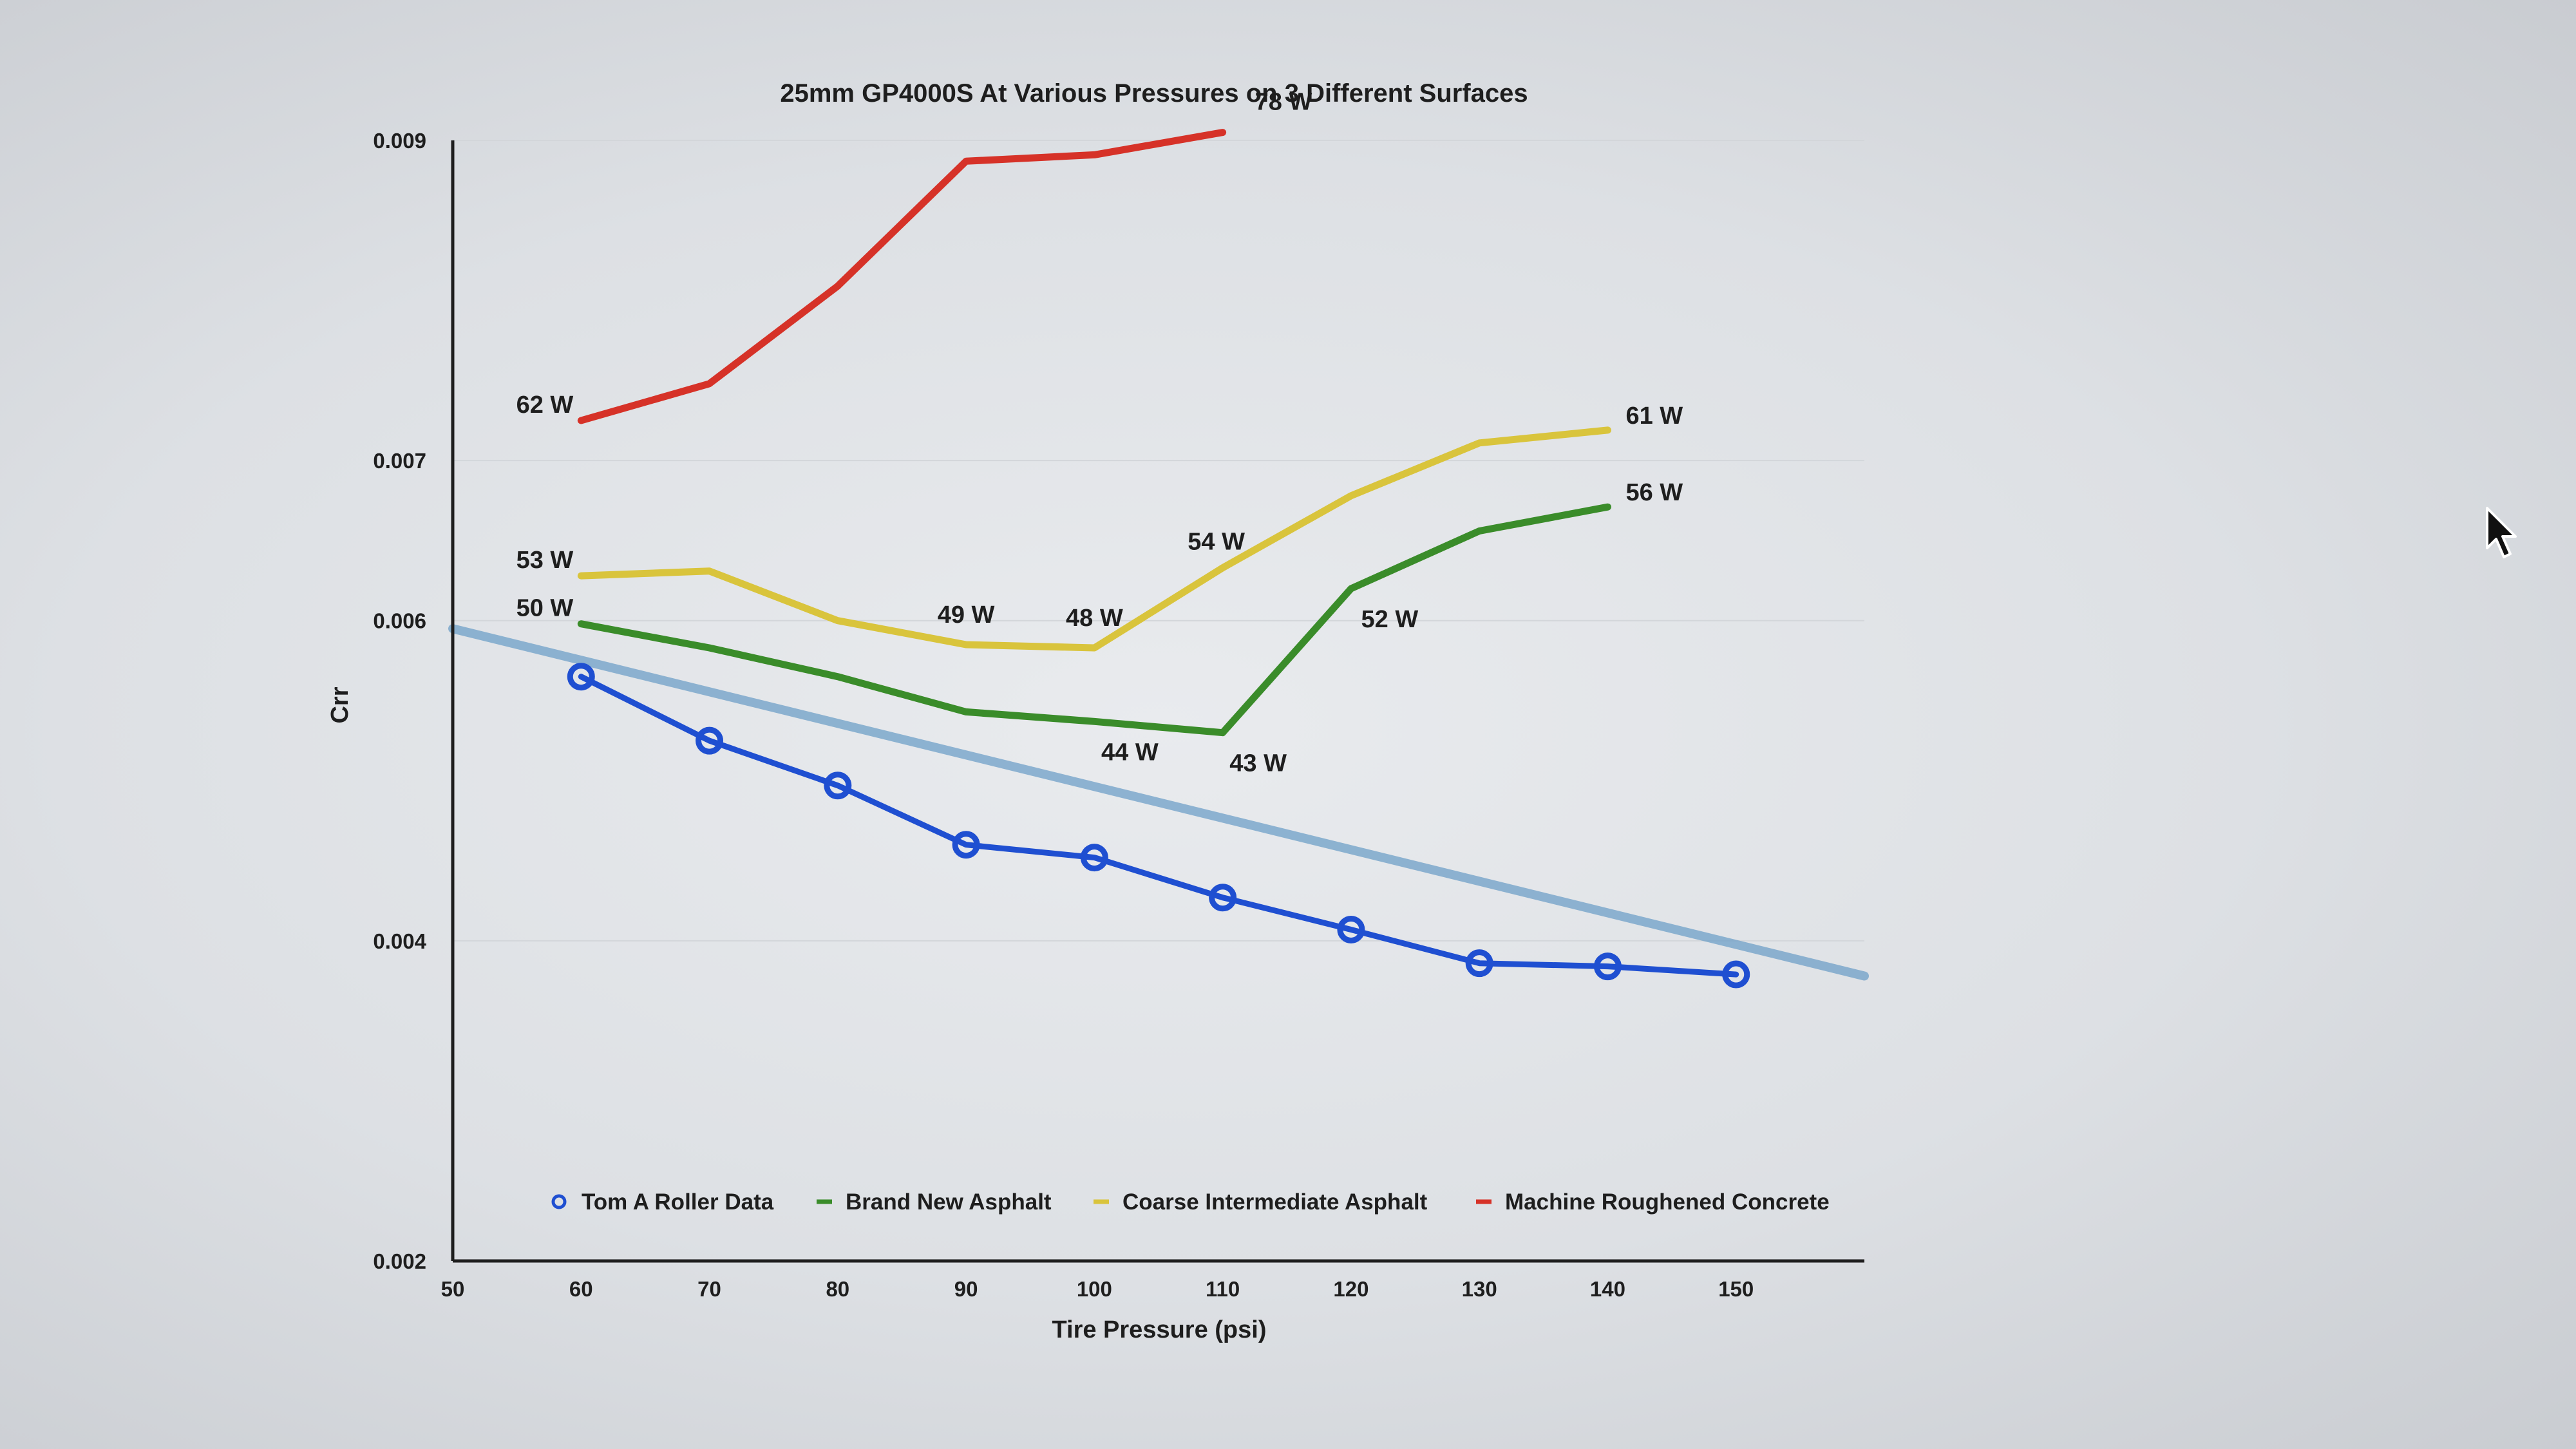  What do you see at coordinates (399, 461) in the screenshot?
I see `y-tick-label: 0.007` at bounding box center [399, 461].